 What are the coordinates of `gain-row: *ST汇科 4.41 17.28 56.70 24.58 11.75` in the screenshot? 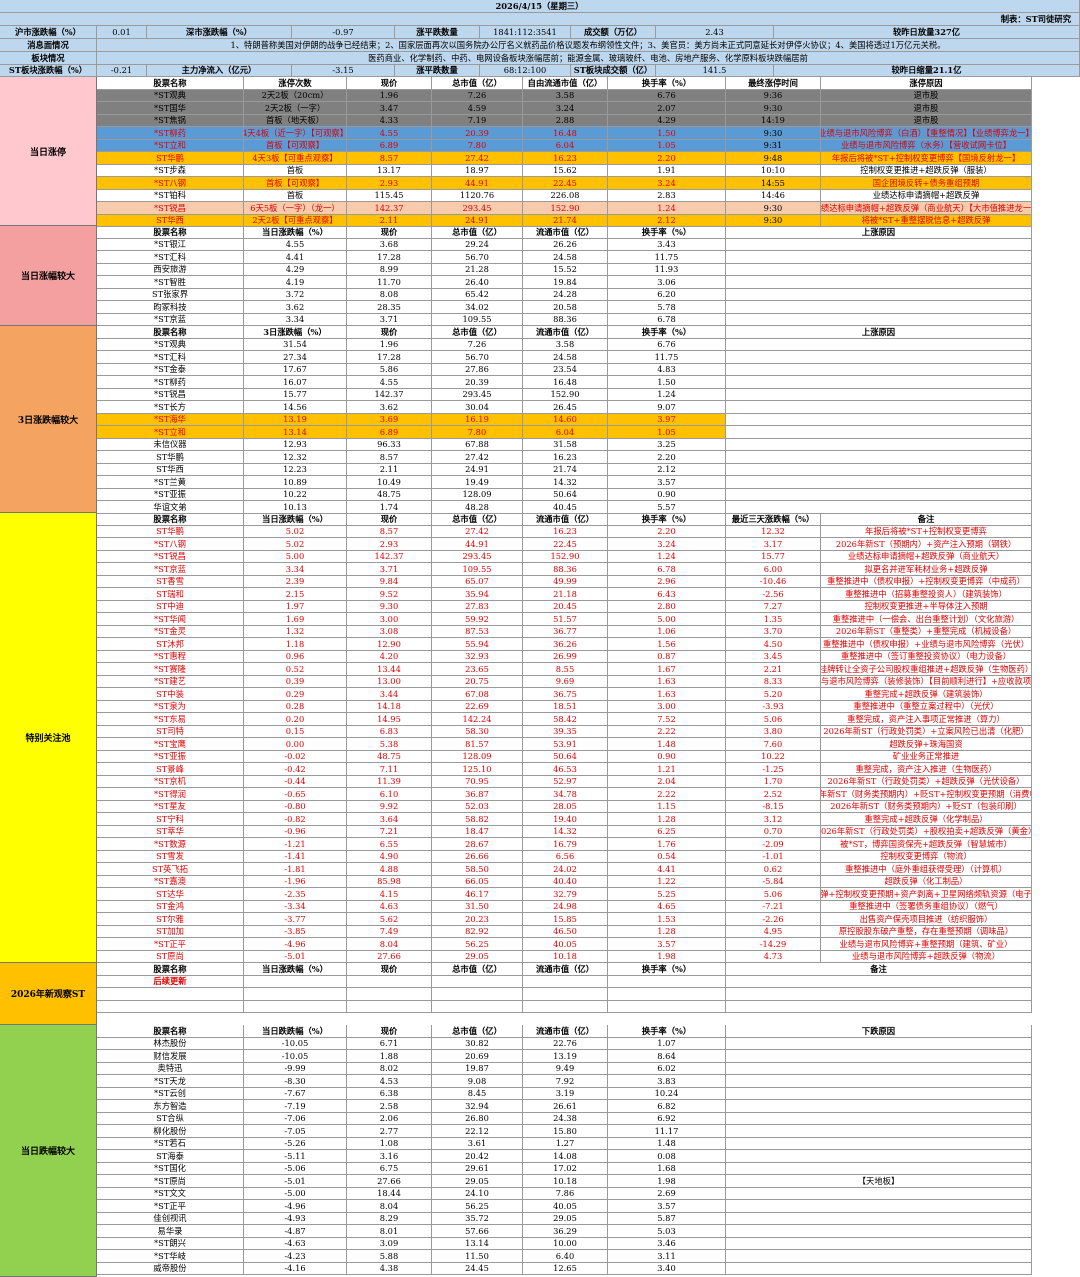 It's located at (540, 257).